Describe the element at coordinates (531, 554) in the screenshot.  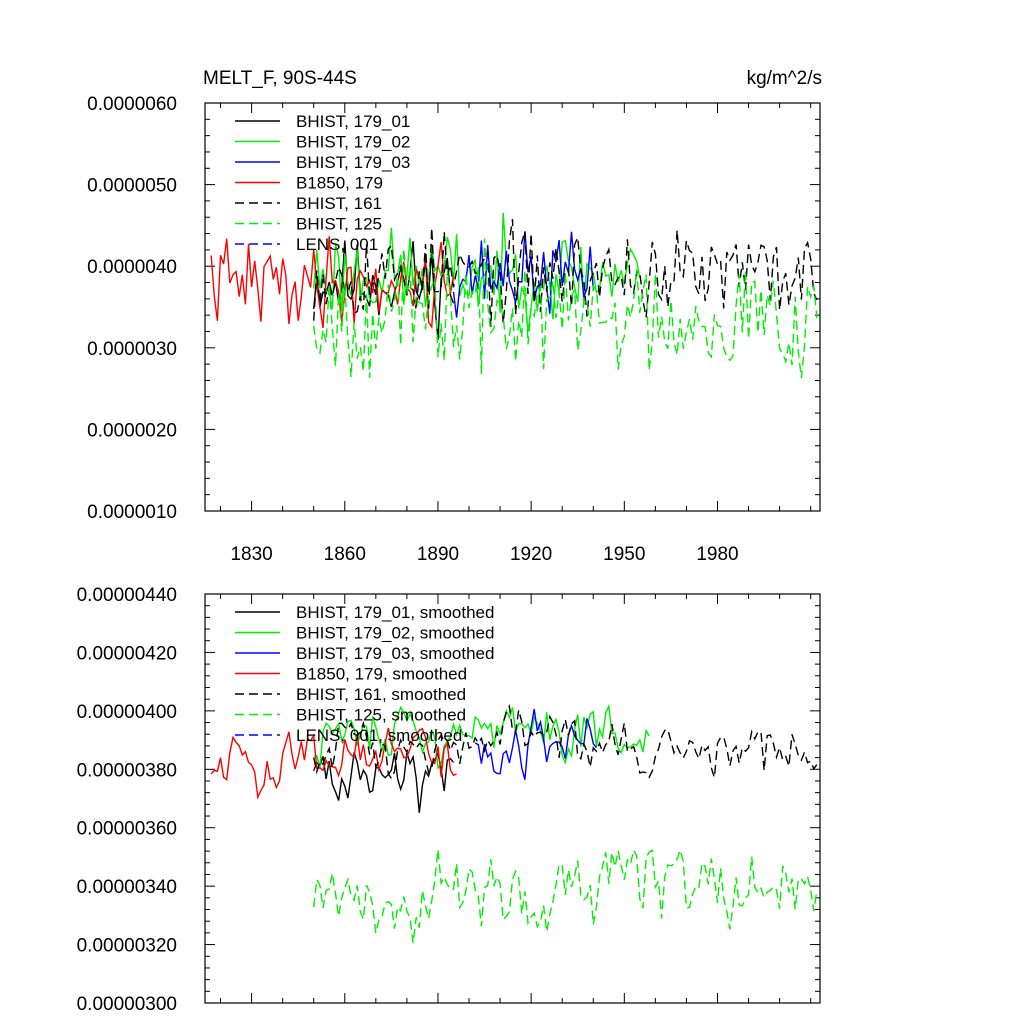
I see `x-tick-label: 1920` at that location.